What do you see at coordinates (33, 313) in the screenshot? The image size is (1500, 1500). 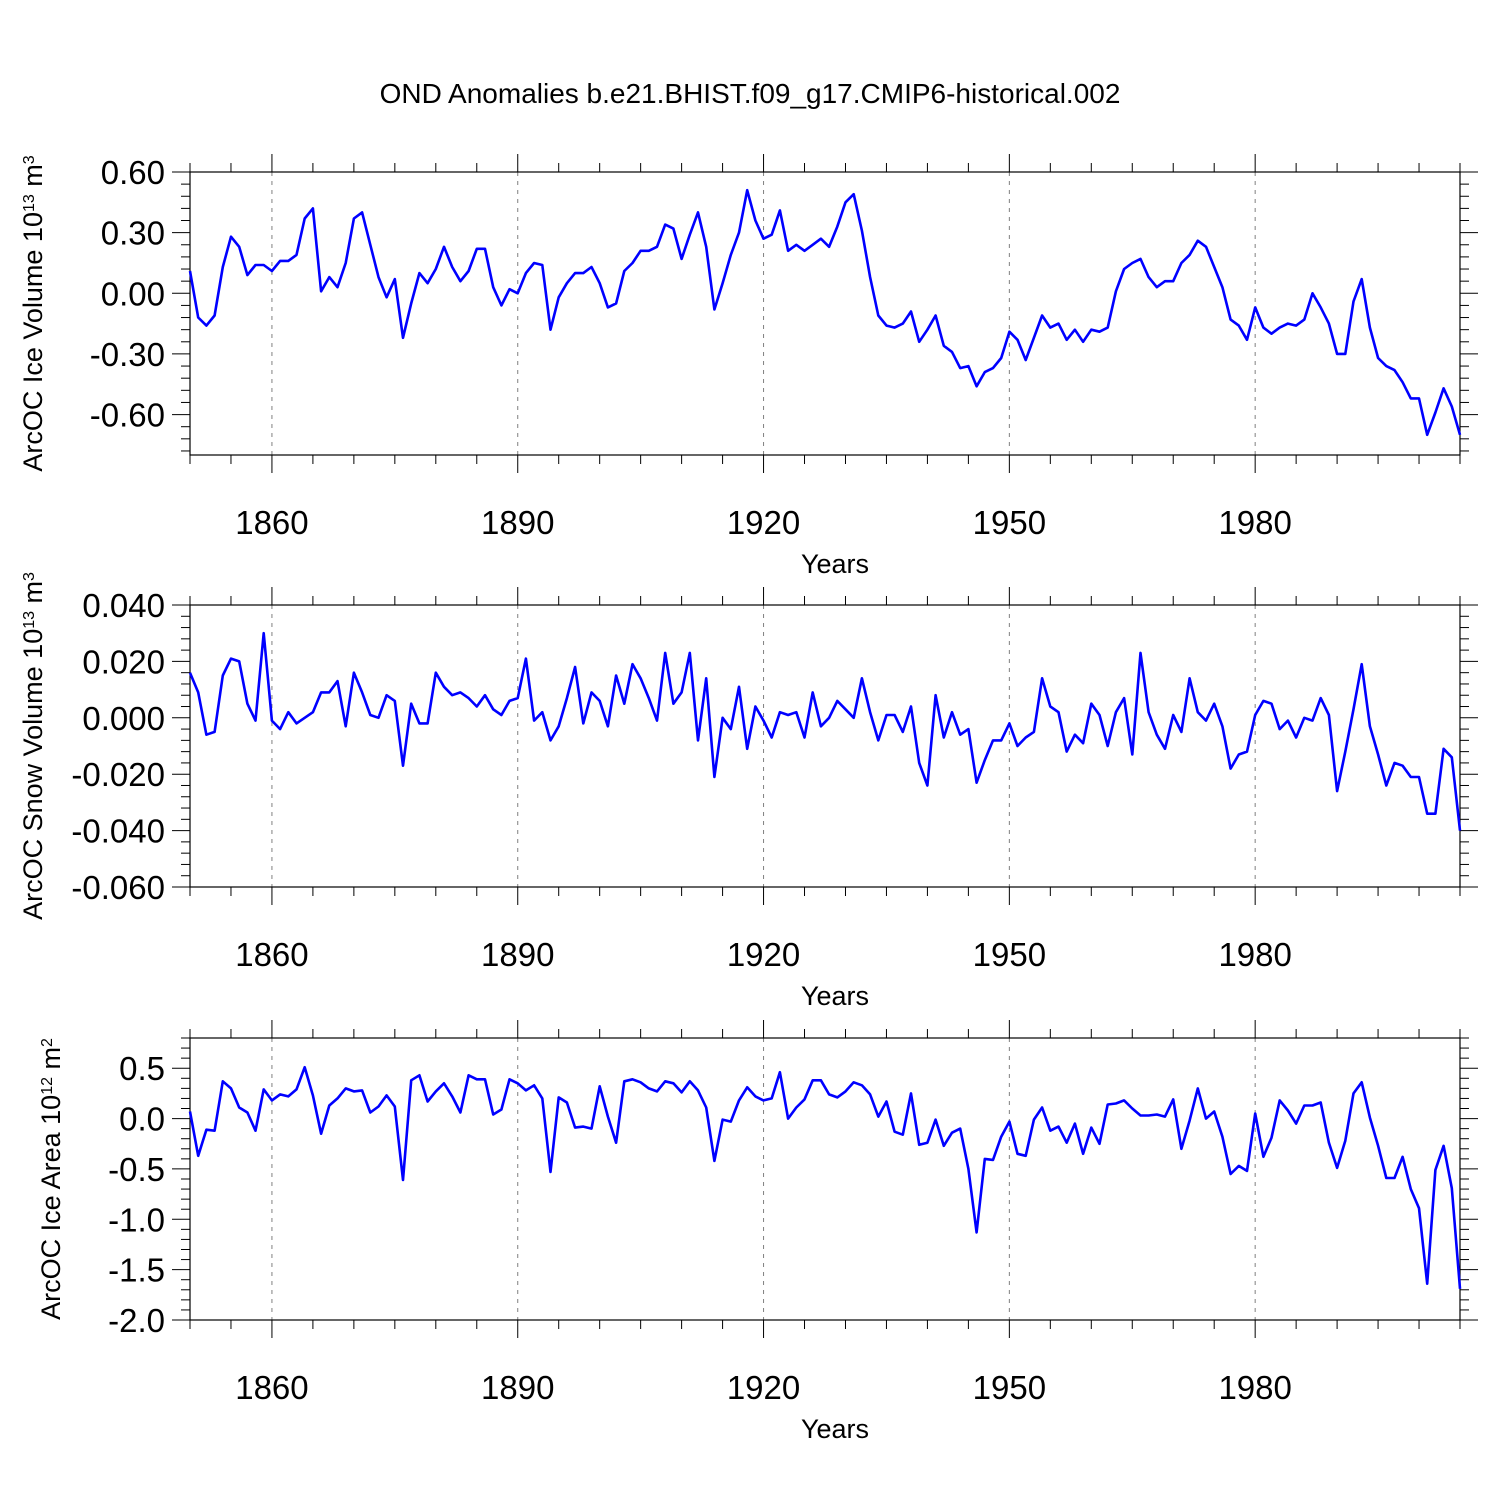 I see `y-axis-title: ArcOC Ice Volume 1013 m3` at bounding box center [33, 313].